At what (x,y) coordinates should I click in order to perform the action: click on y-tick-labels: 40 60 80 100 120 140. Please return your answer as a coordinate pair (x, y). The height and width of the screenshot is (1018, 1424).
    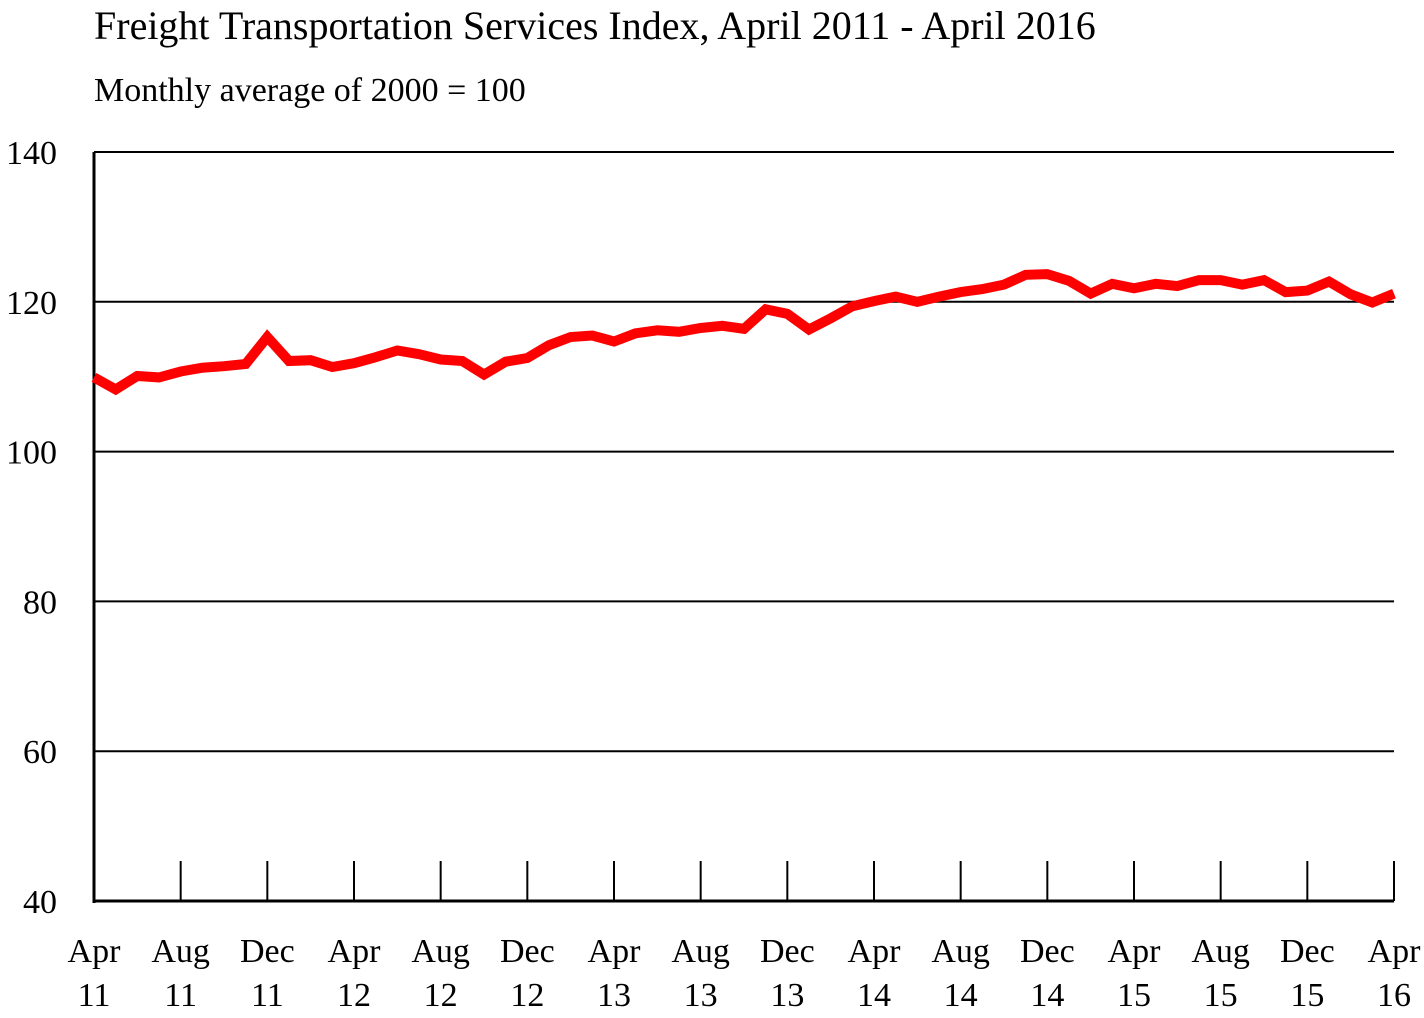
    Looking at the image, I should click on (31, 528).